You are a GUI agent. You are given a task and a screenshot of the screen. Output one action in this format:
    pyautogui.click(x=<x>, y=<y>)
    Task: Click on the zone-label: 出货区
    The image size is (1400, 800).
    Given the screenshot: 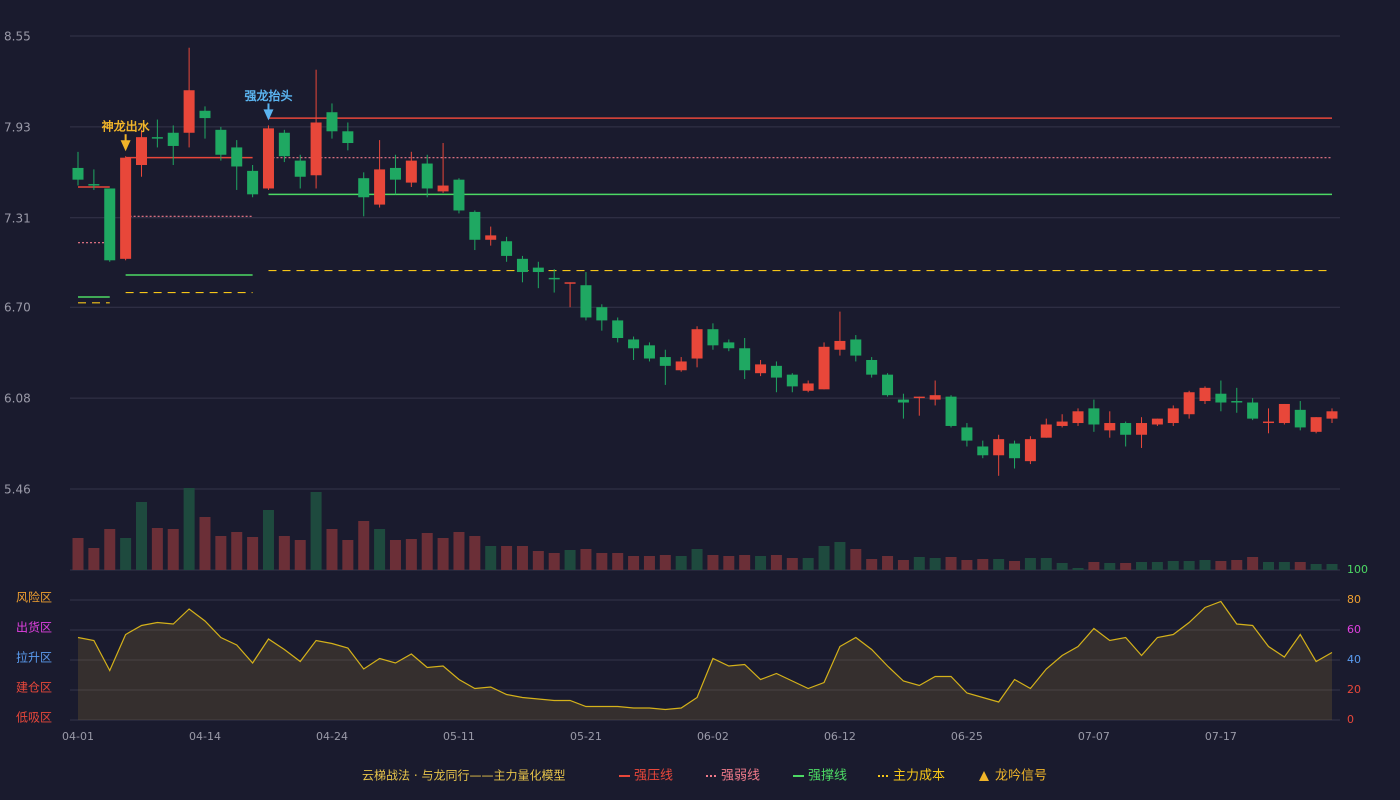 What is the action you would take?
    pyautogui.click(x=34, y=627)
    